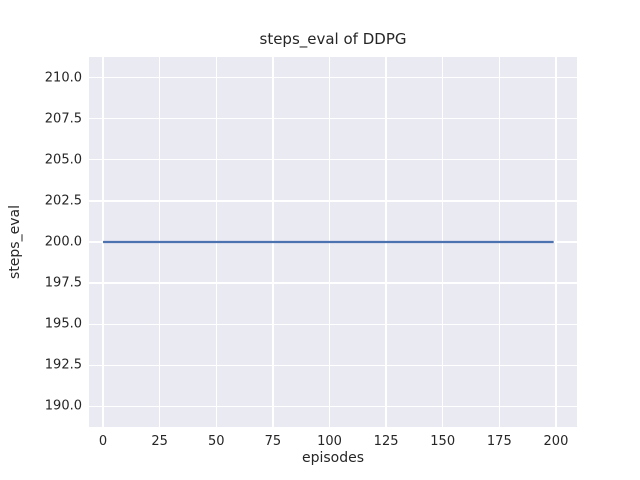 Image resolution: width=640 pixels, height=480 pixels. What do you see at coordinates (499, 441) in the screenshot?
I see `x-tick-label: 175` at bounding box center [499, 441].